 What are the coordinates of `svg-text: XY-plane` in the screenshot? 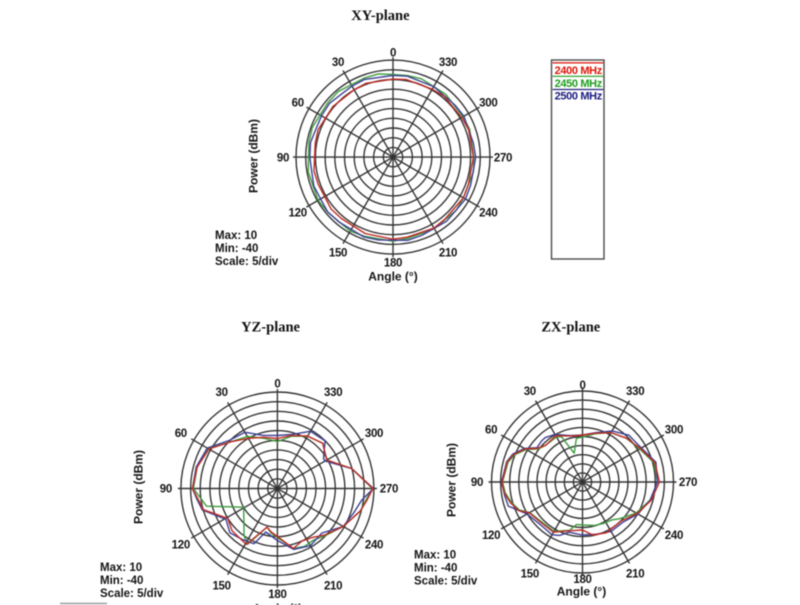 It's located at (380, 16).